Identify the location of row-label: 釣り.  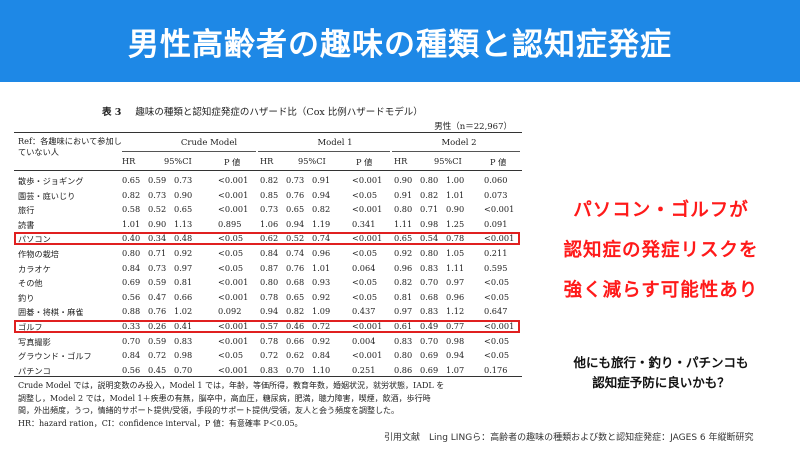
(26, 297).